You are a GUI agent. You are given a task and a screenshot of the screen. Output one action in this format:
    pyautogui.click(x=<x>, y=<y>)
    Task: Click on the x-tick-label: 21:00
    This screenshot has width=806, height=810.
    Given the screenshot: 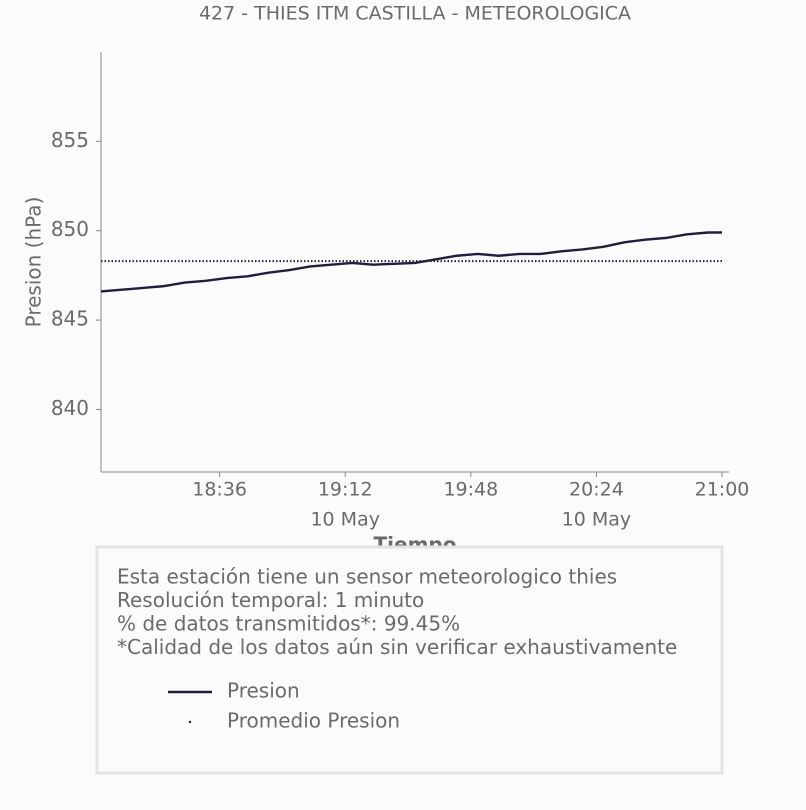 What is the action you would take?
    pyautogui.click(x=722, y=490)
    